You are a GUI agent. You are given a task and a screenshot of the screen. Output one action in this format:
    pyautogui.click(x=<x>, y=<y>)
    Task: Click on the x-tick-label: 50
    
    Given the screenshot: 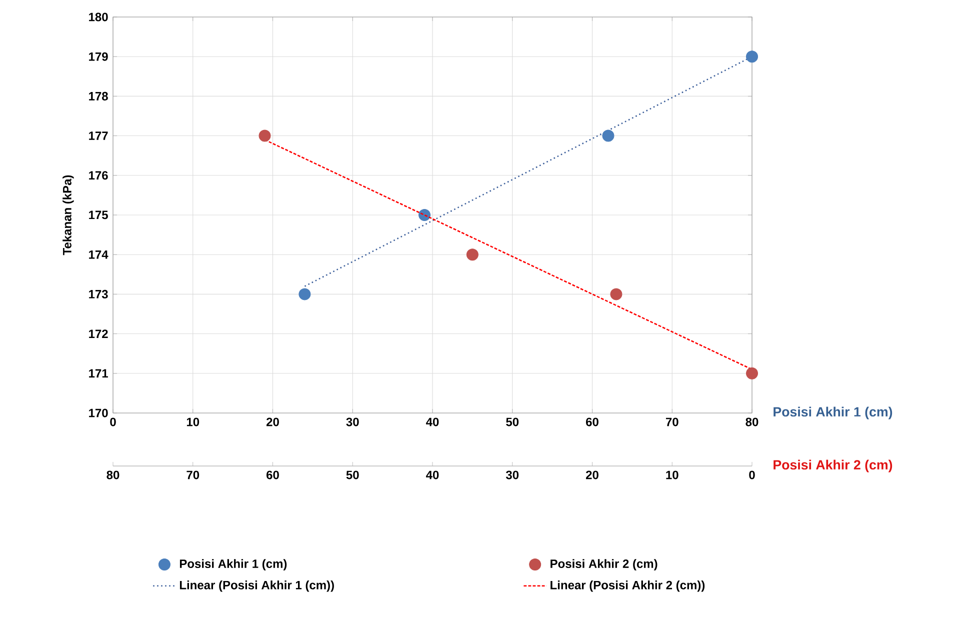 What is the action you would take?
    pyautogui.click(x=512, y=422)
    